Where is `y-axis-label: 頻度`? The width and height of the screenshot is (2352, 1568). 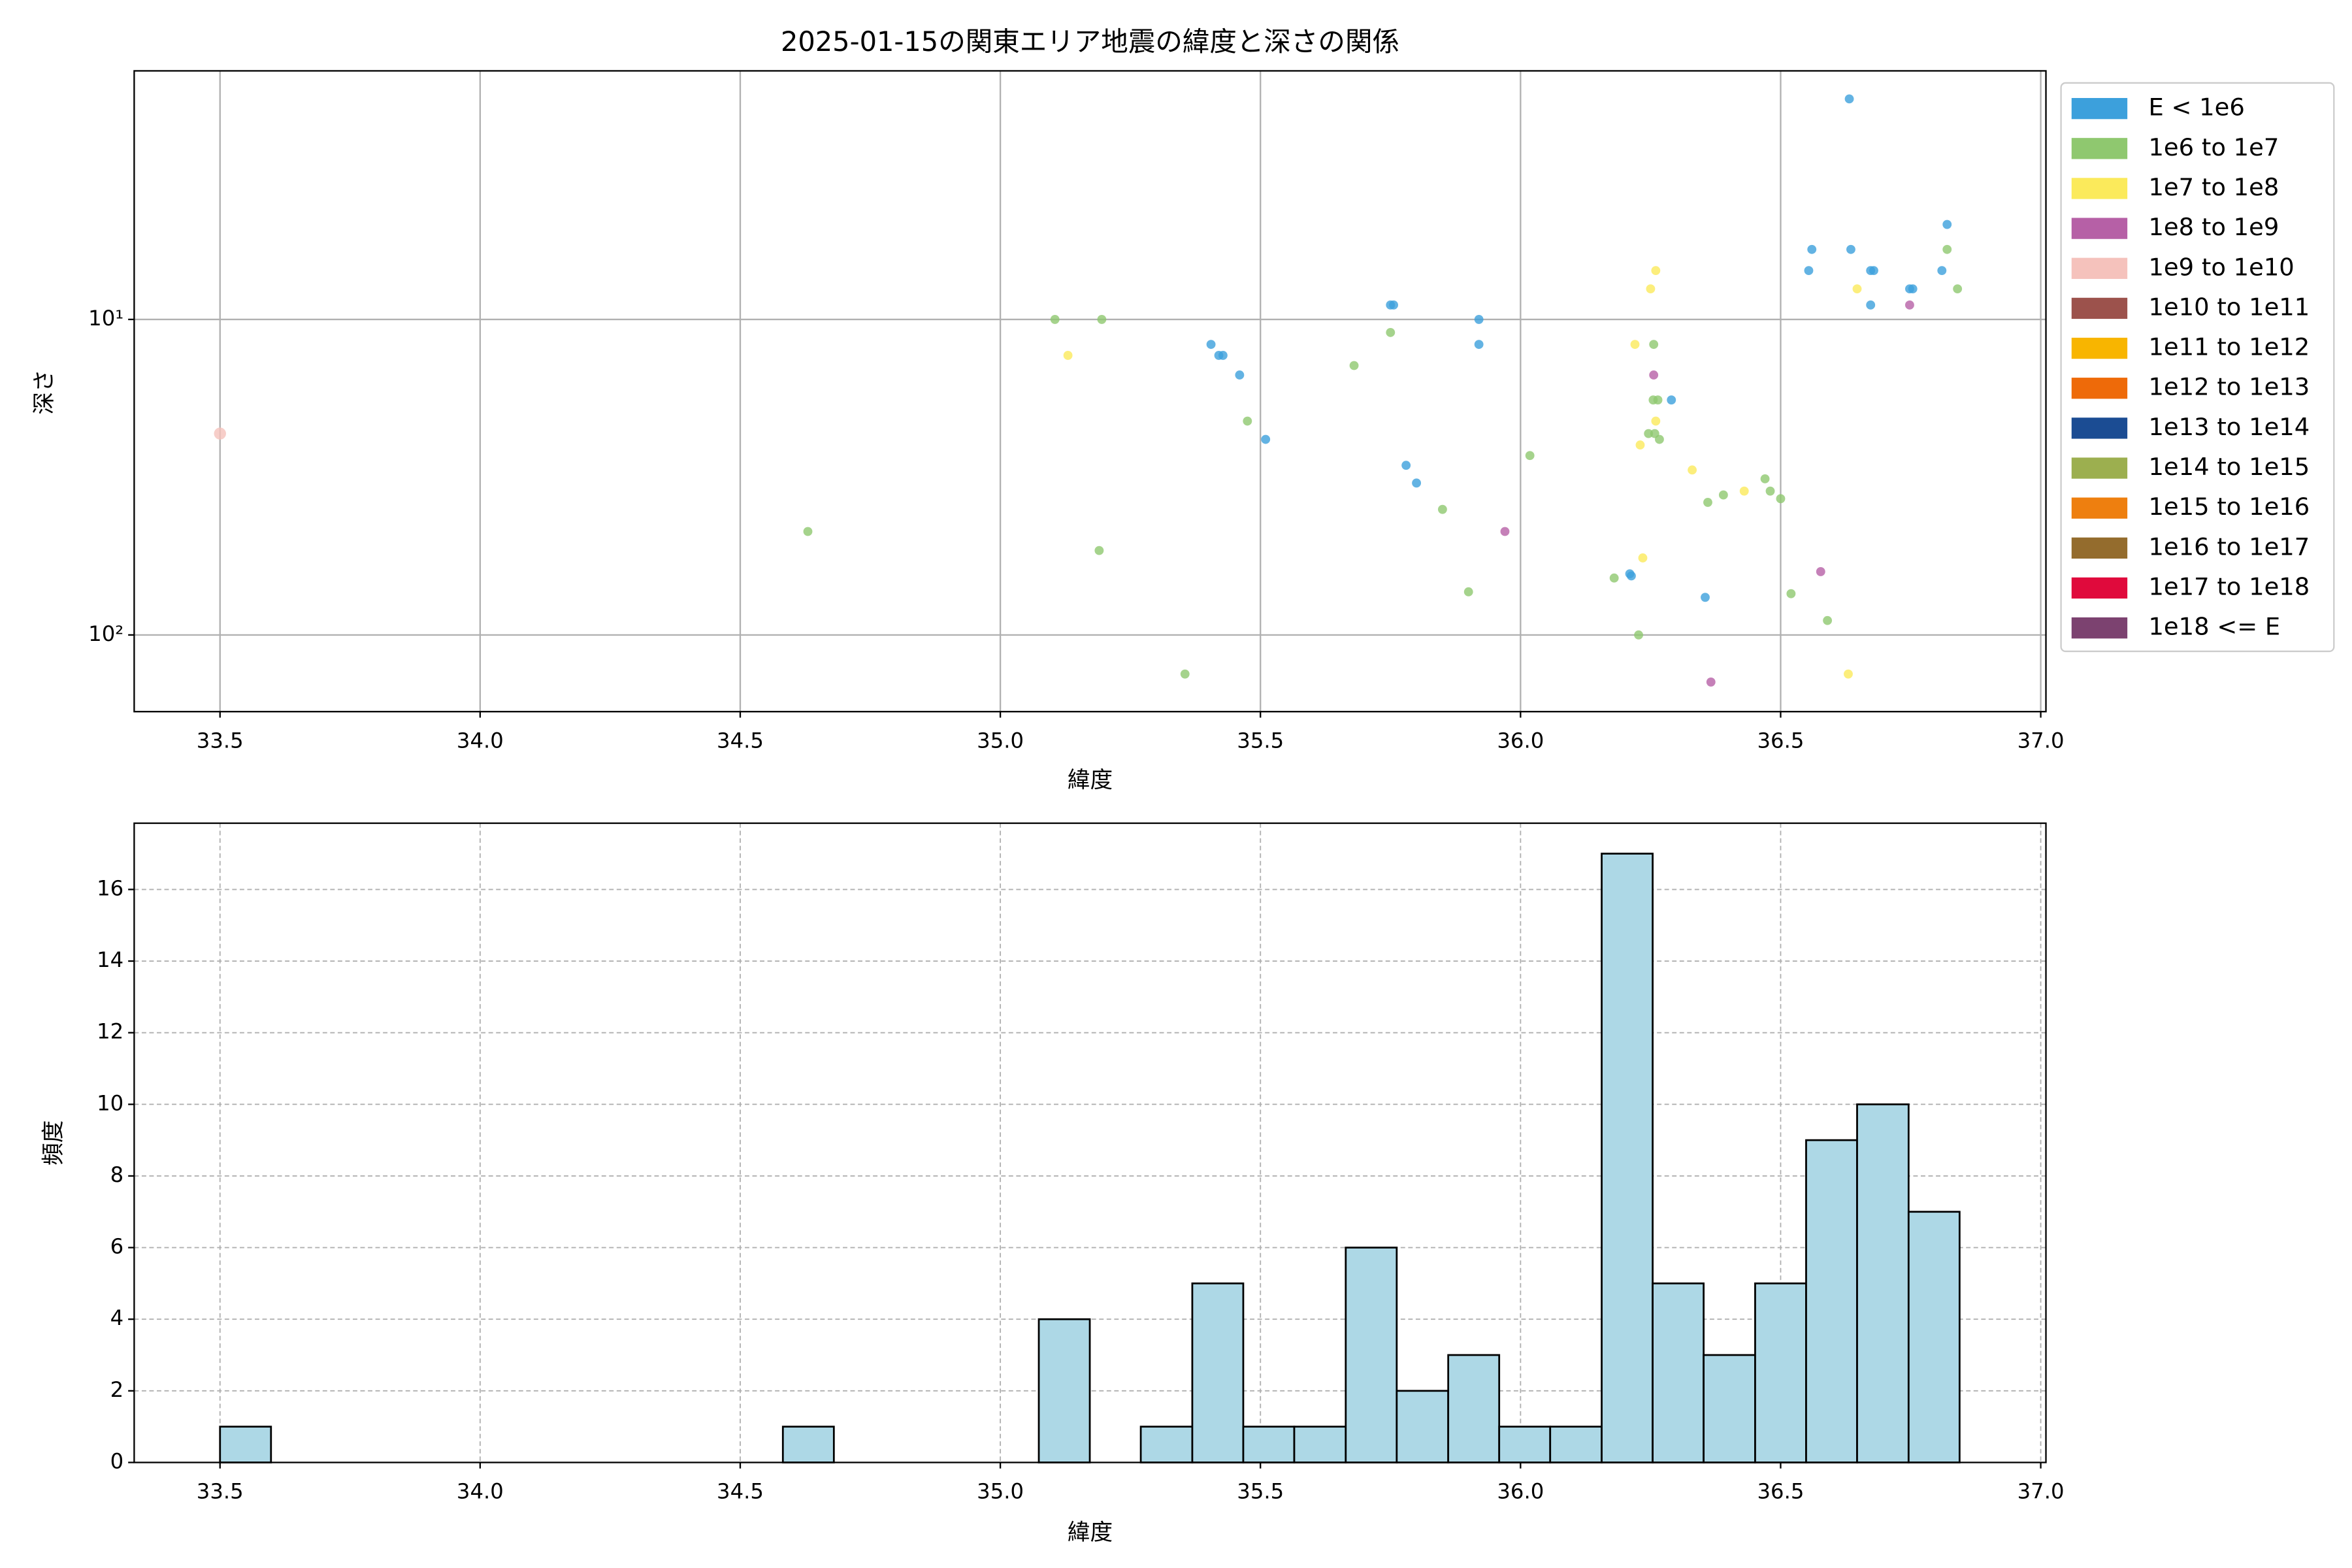
y-axis-label: 頻度 is located at coordinates (54, 1143).